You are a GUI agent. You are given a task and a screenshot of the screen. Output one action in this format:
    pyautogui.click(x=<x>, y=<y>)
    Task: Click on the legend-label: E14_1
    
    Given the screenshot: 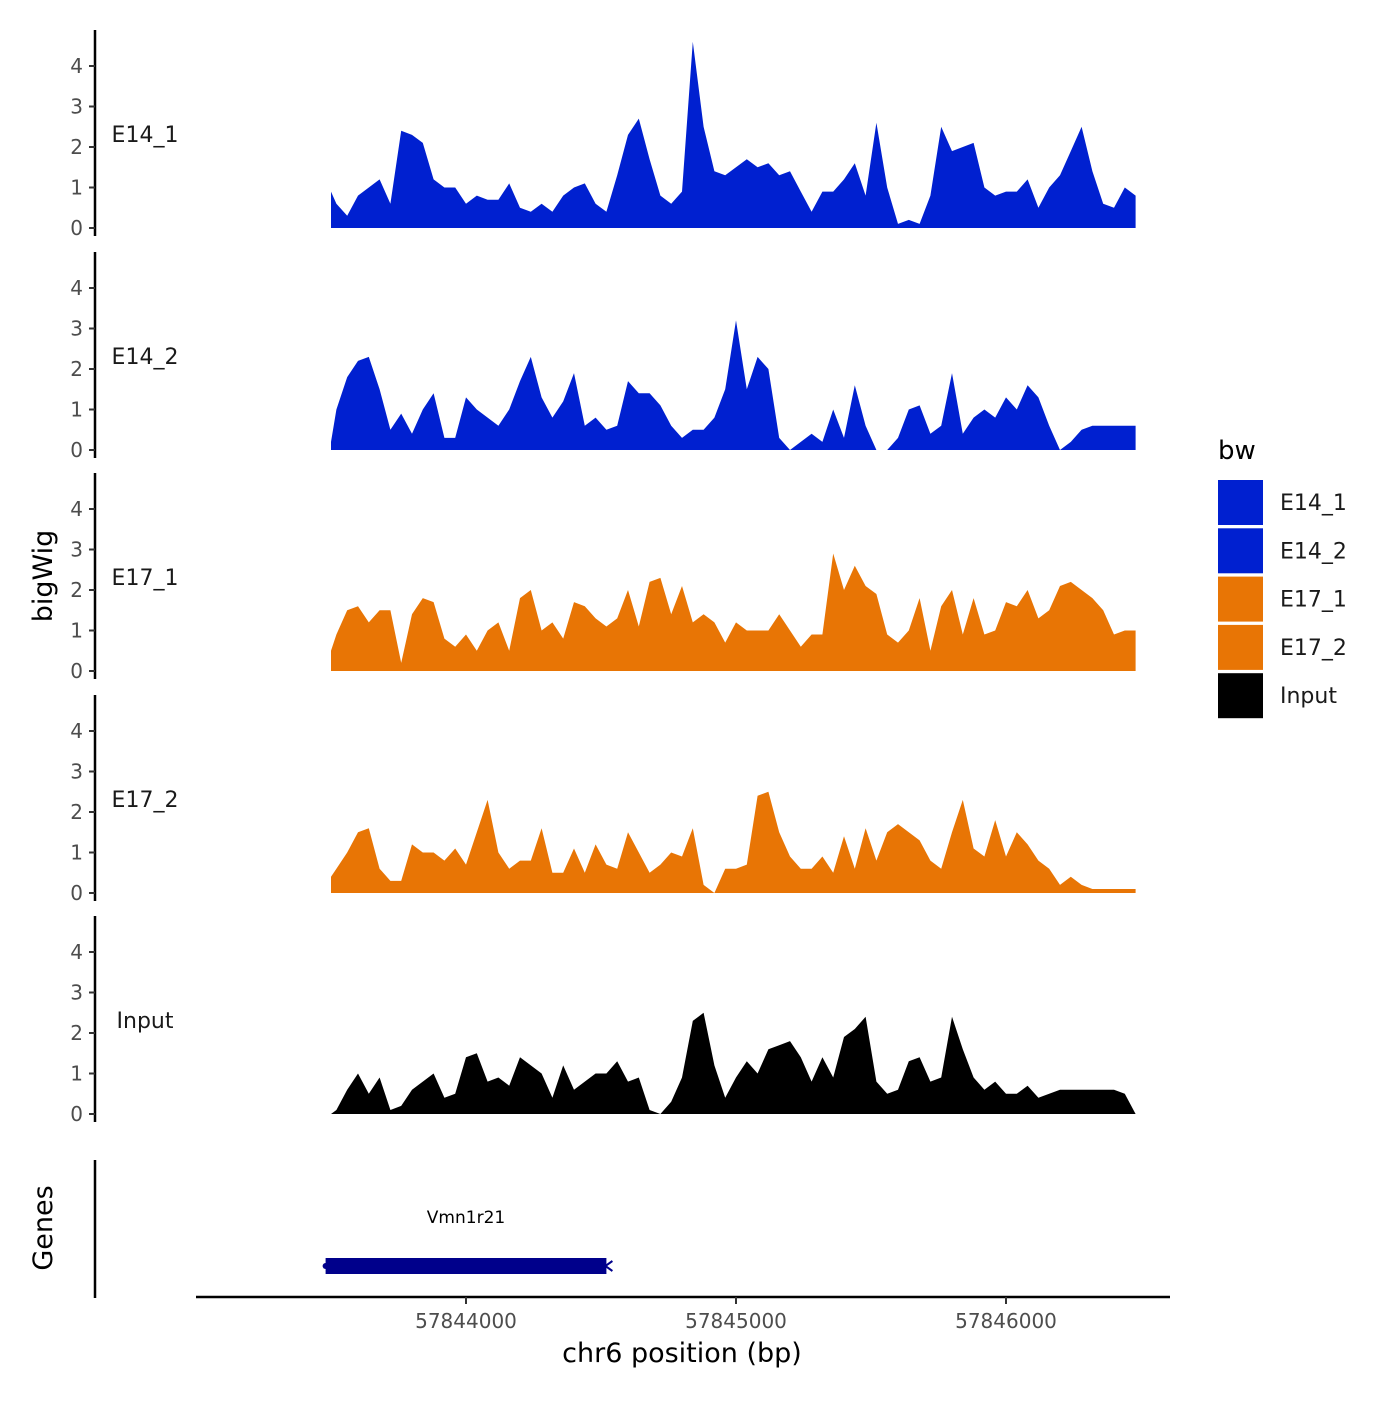 What is the action you would take?
    pyautogui.click(x=1313, y=503)
    